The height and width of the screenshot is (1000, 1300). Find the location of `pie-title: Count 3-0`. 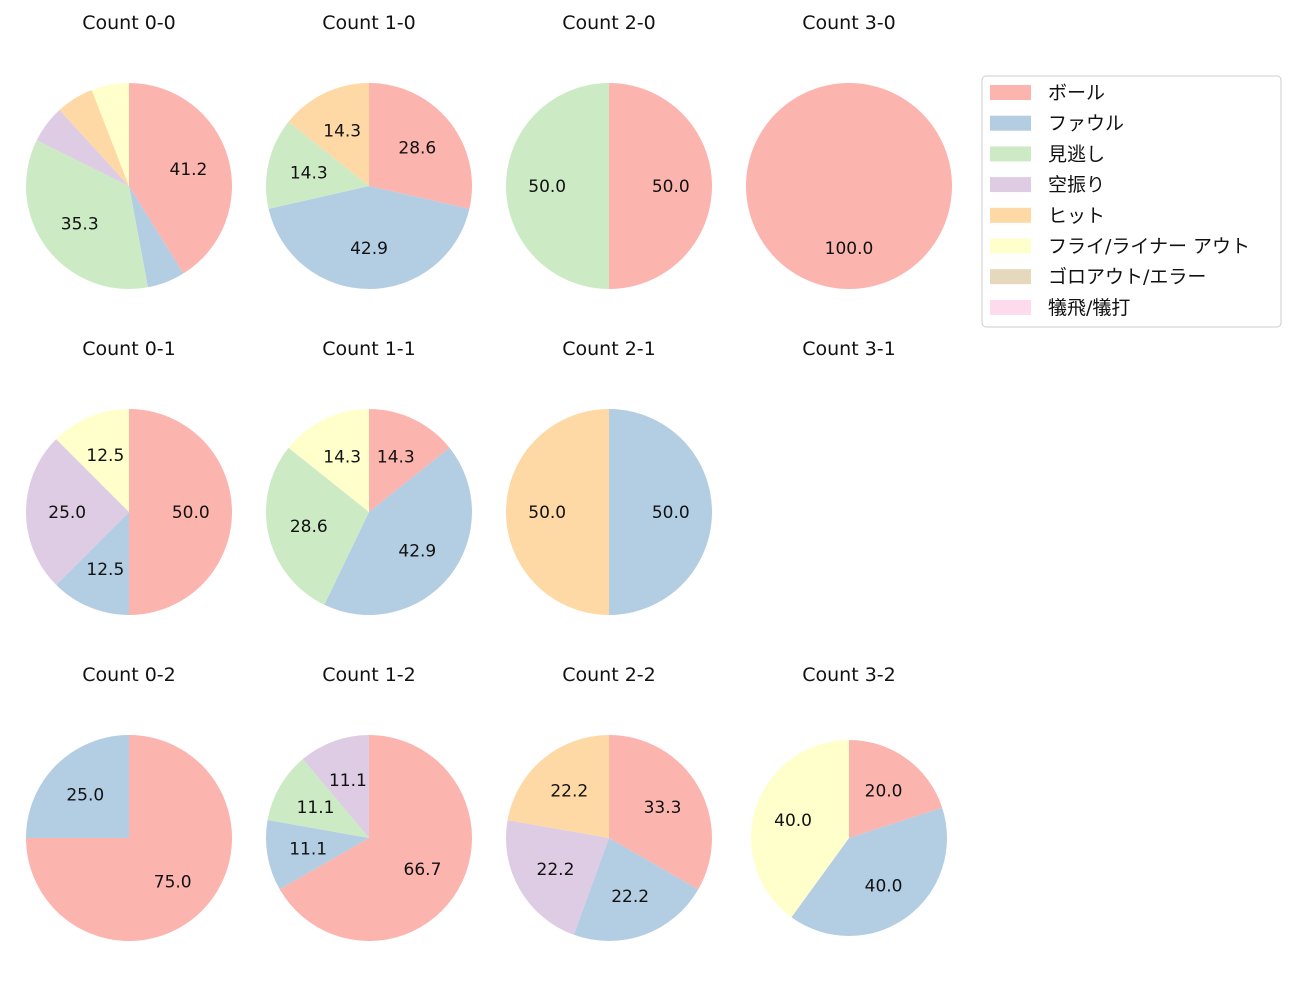

pie-title: Count 3-0 is located at coordinates (849, 23).